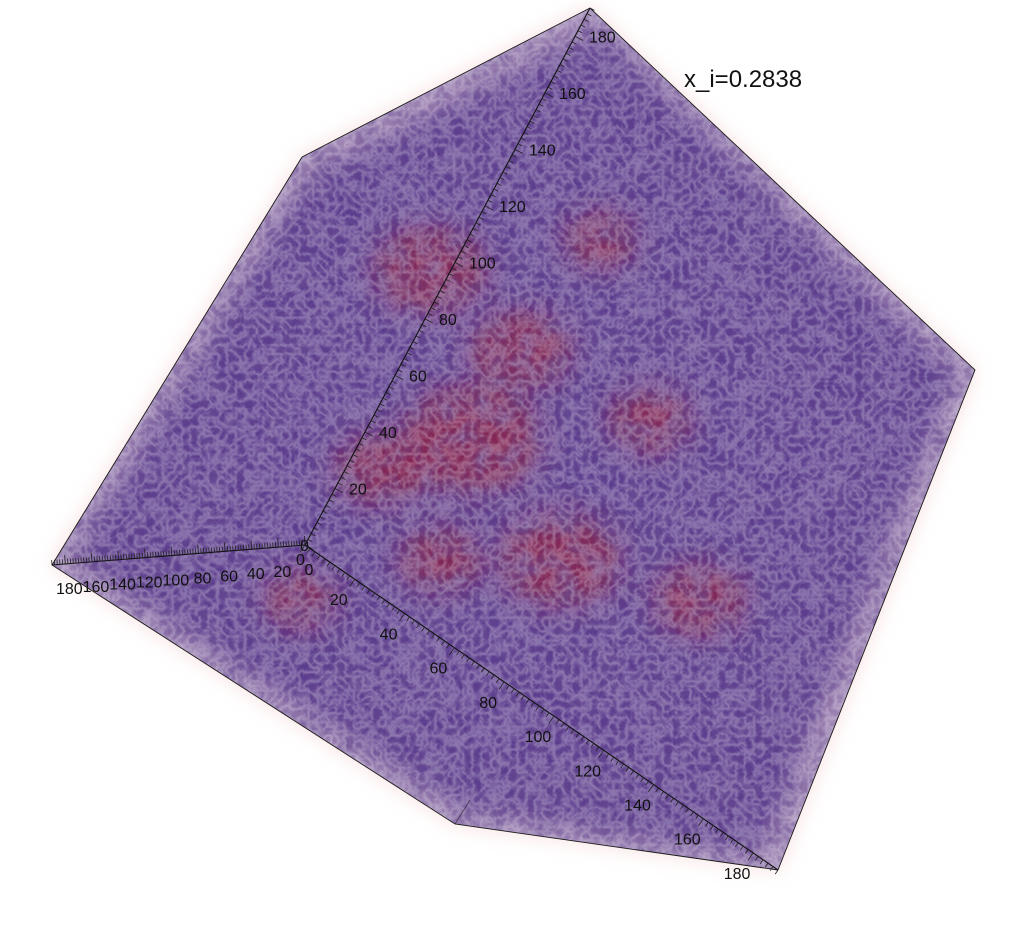 The image size is (1024, 944). What do you see at coordinates (572, 94) in the screenshot?
I see `tick-label-vertical: 160` at bounding box center [572, 94].